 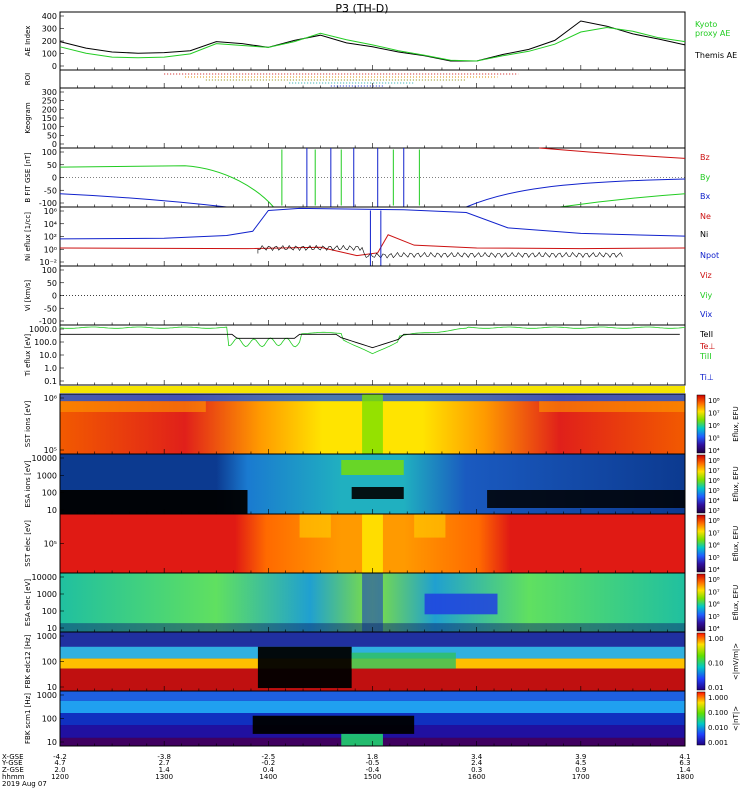 I want to click on esa_i-ytick-label: 100, so click(x=49, y=493).